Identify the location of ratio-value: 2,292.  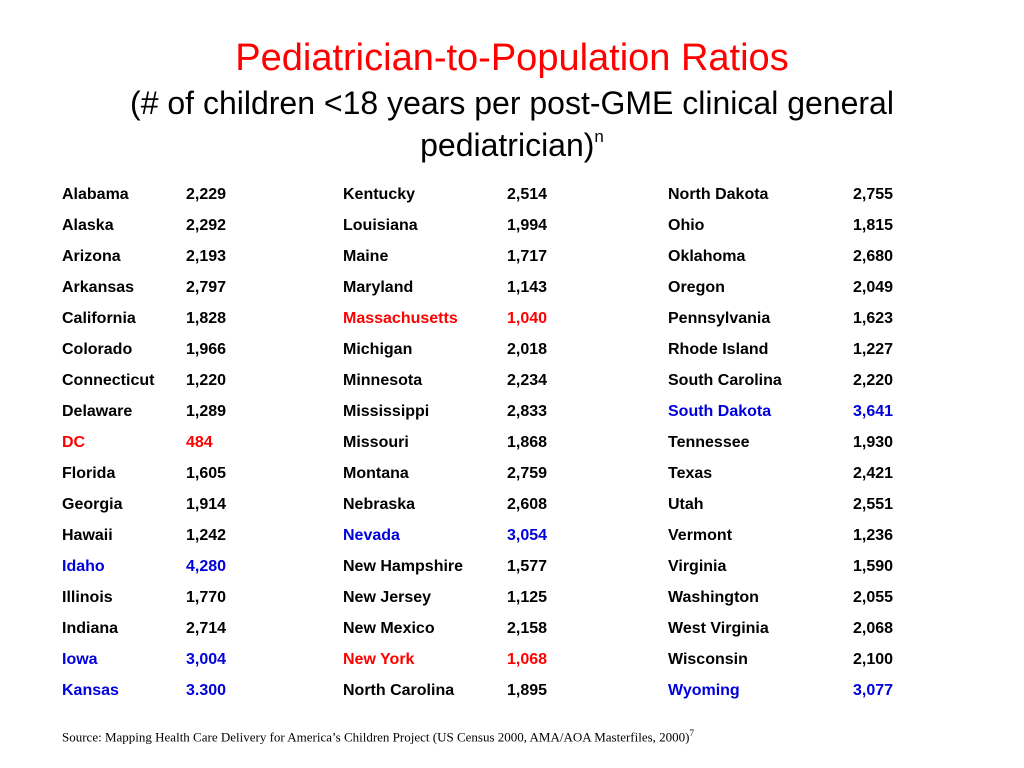
(206, 225).